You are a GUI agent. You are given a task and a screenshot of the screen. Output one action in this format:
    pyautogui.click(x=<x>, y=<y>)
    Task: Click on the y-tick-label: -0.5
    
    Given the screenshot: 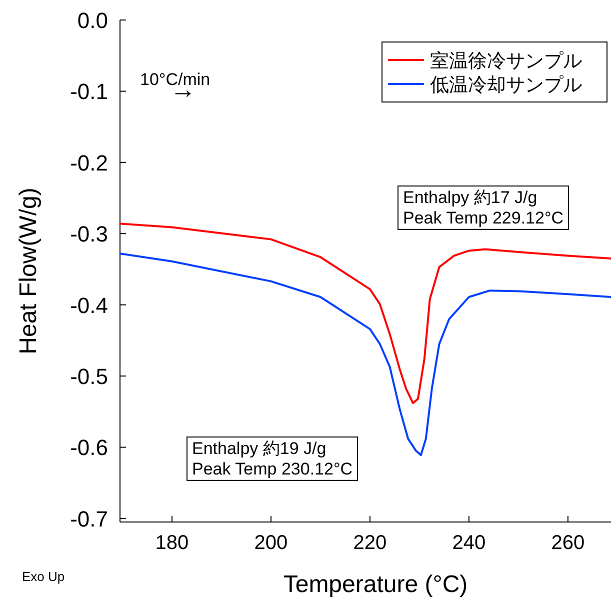 What is the action you would take?
    pyautogui.click(x=89, y=377)
    